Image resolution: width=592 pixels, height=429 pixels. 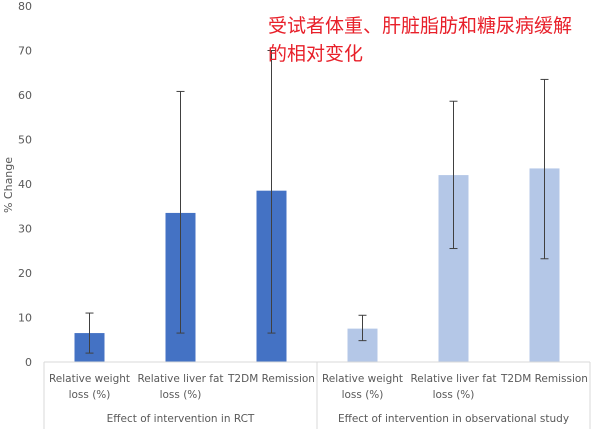 What do you see at coordinates (25, 318) in the screenshot?
I see `y-tick-label: 10` at bounding box center [25, 318].